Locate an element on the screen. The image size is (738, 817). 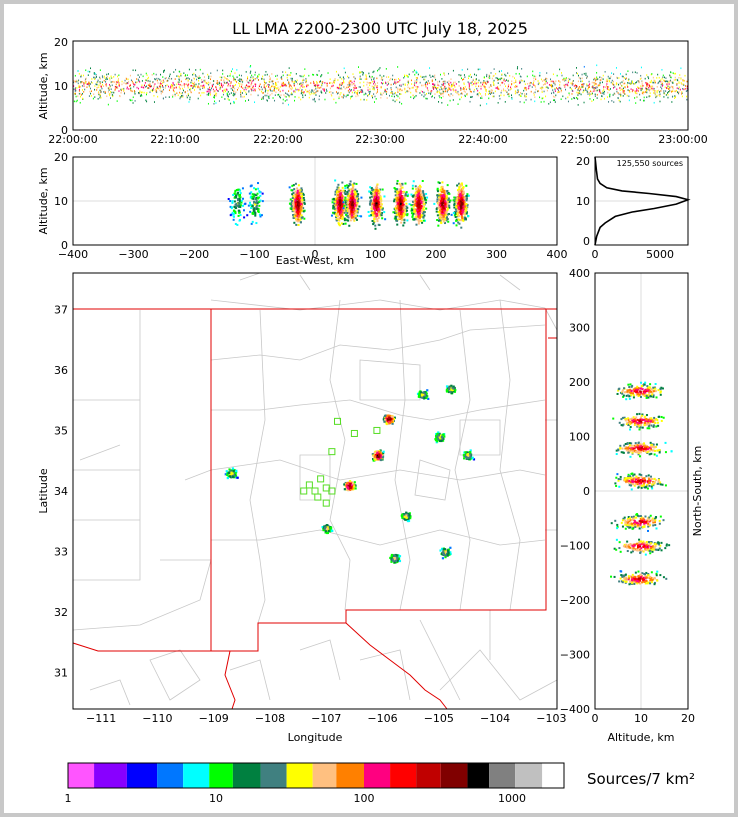
ew-height-sources is located at coordinates (348, 204).